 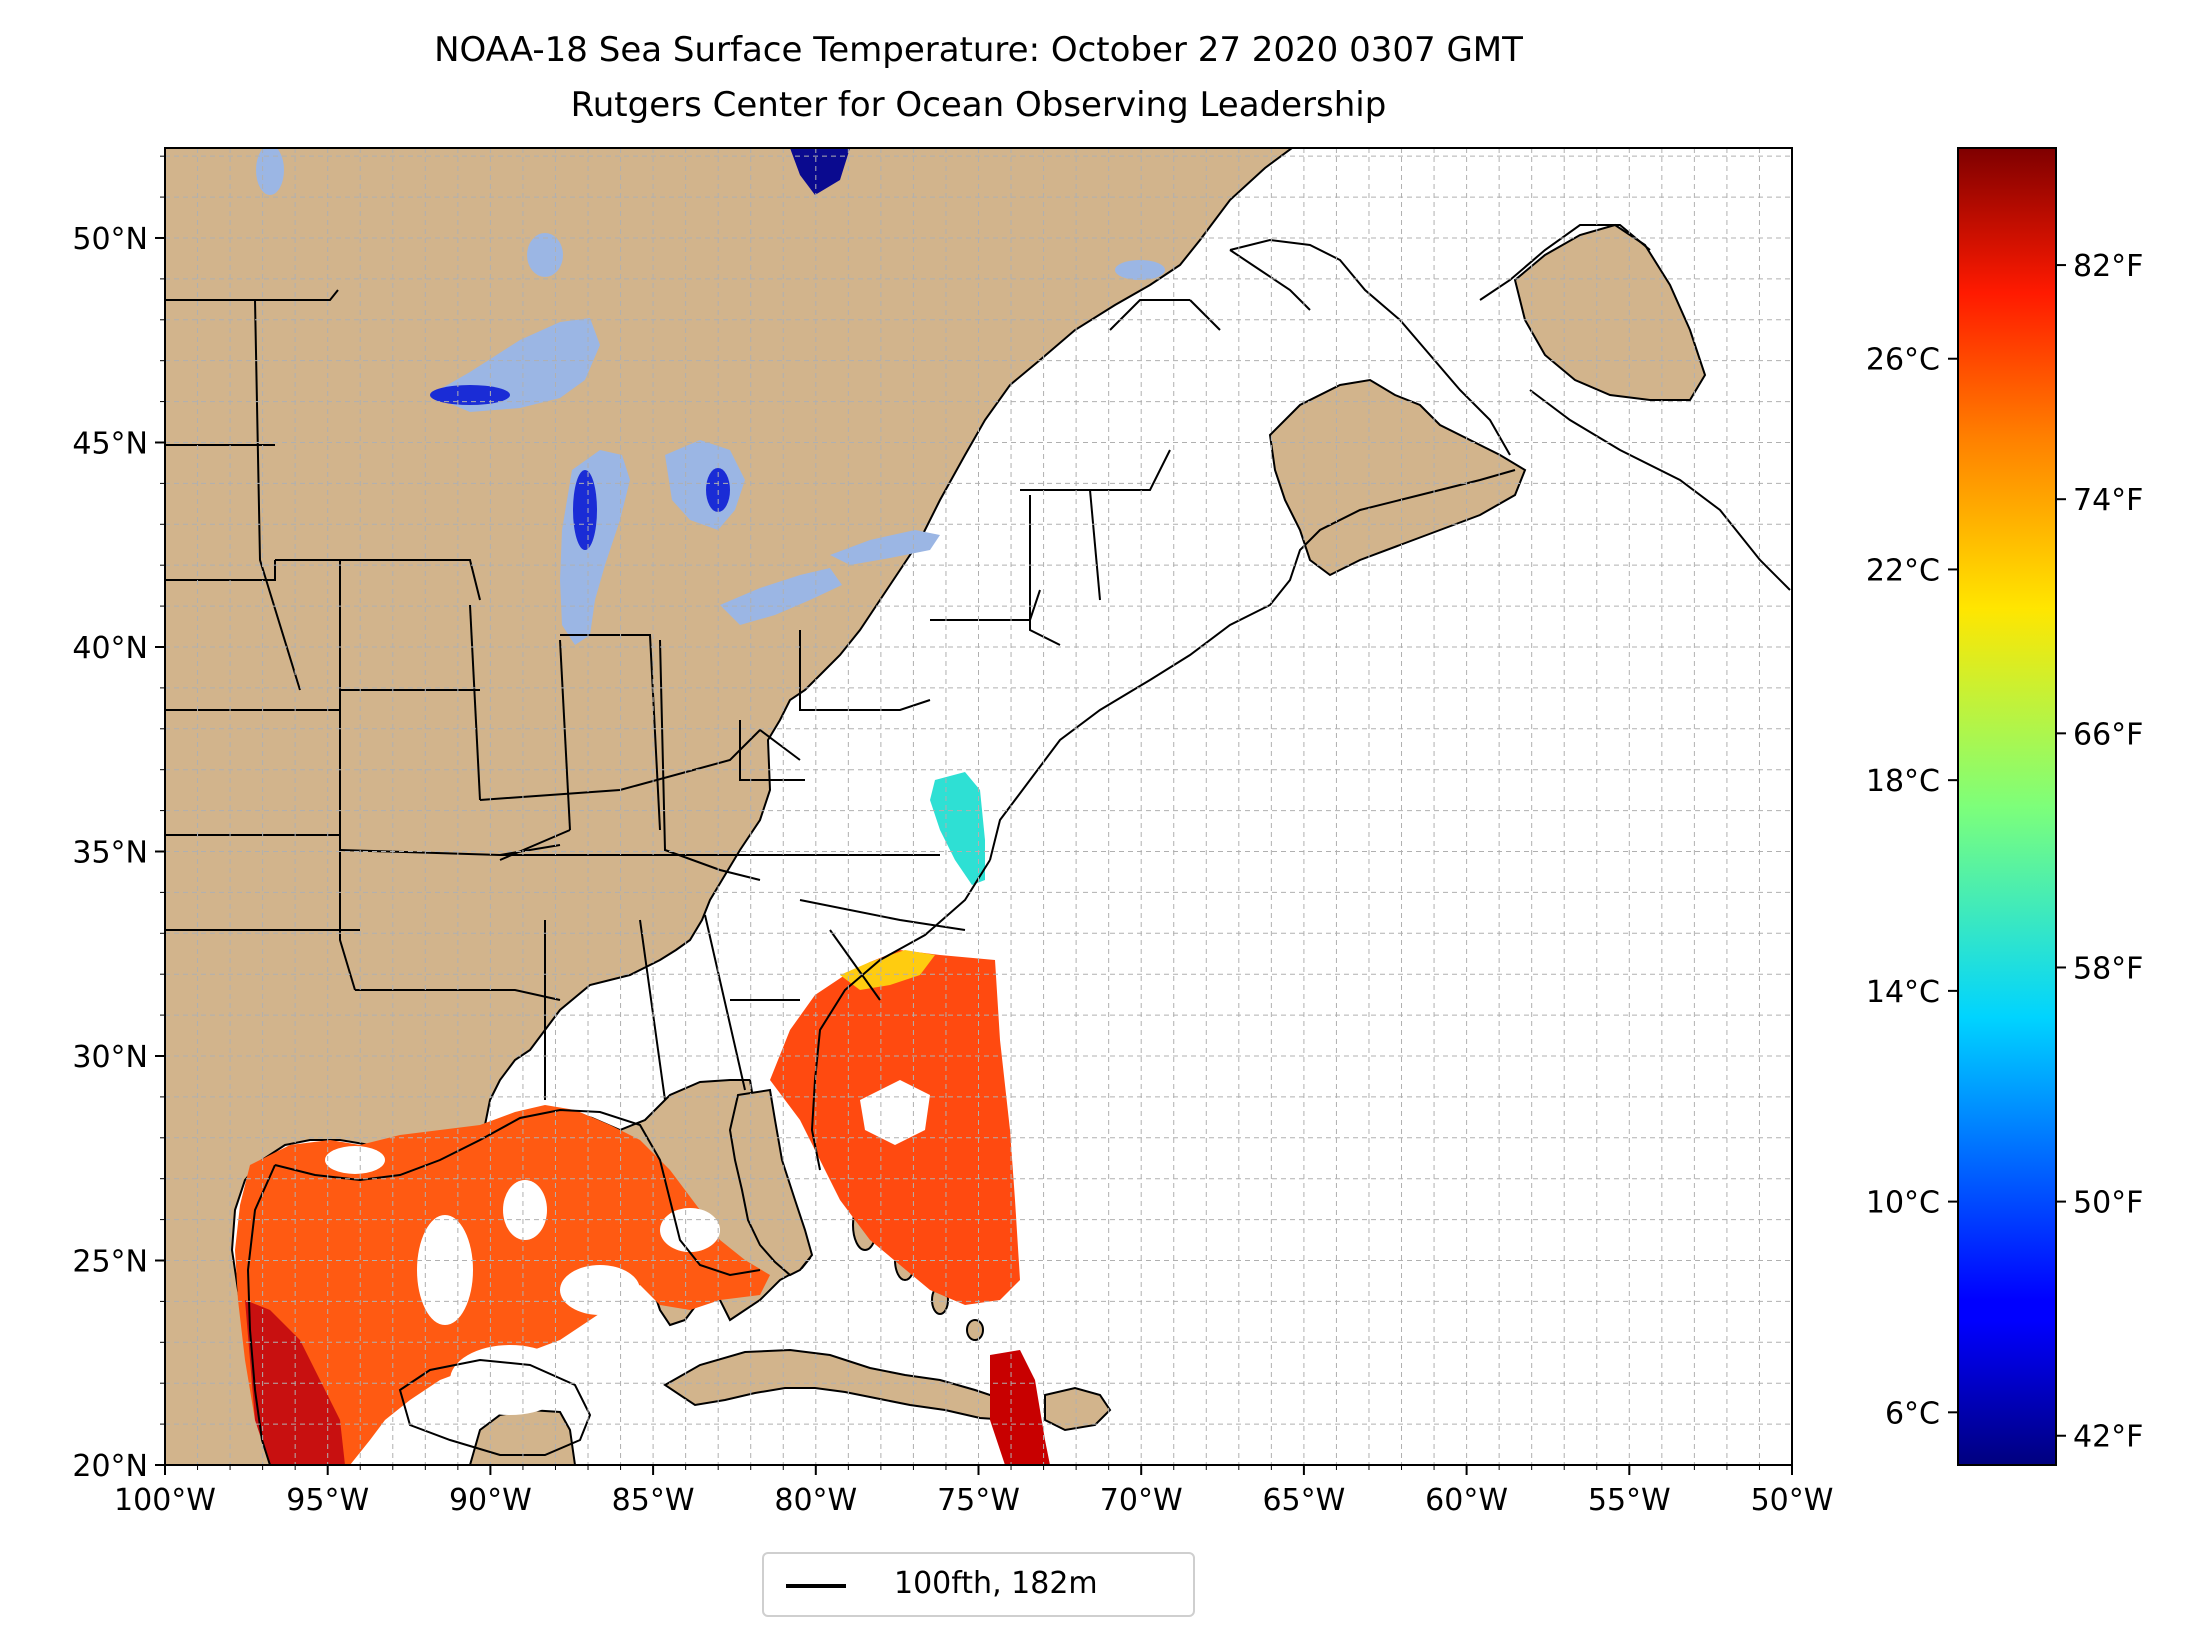 I want to click on gs-cloud-gaps, so click(x=895, y=1112).